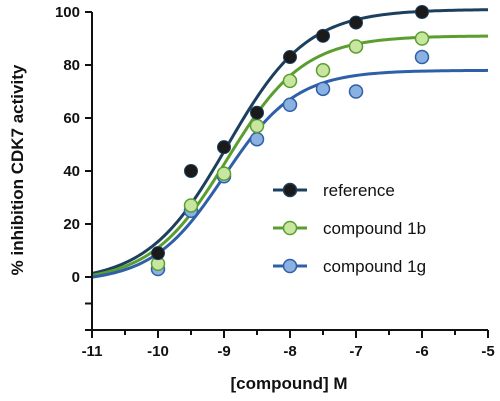 This screenshot has height=401, width=500. What do you see at coordinates (374, 266) in the screenshot?
I see `legend-label: compound 1g` at bounding box center [374, 266].